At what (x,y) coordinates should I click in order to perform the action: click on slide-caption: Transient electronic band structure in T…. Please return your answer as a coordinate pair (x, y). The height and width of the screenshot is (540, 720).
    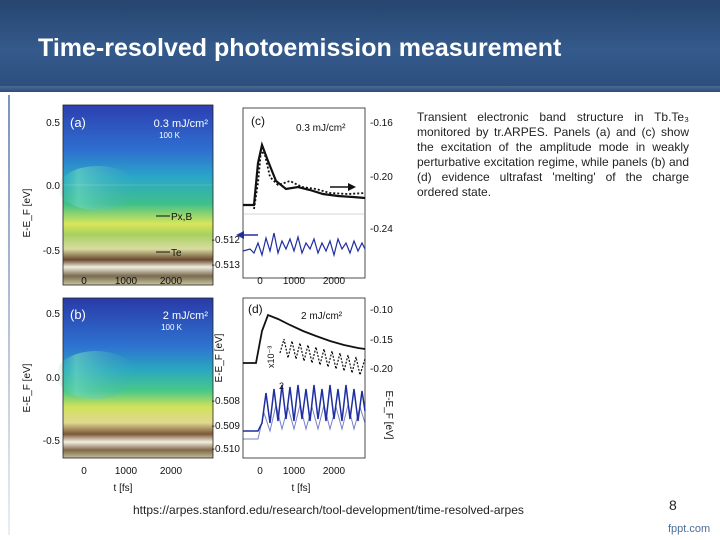
    Looking at the image, I should click on (553, 154).